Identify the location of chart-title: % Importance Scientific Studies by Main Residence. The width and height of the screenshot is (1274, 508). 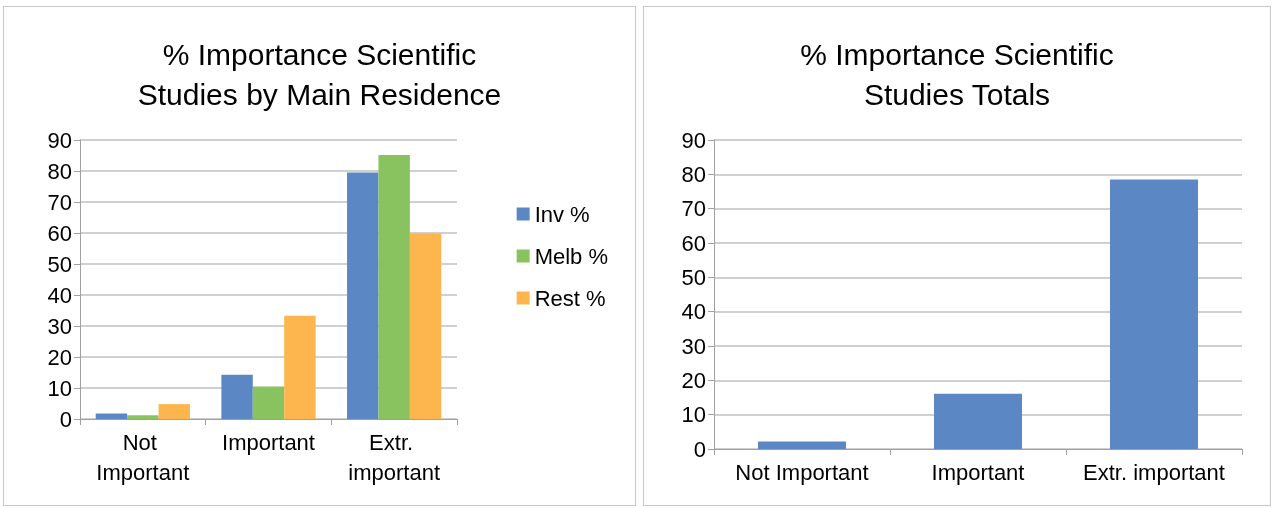
(319, 74).